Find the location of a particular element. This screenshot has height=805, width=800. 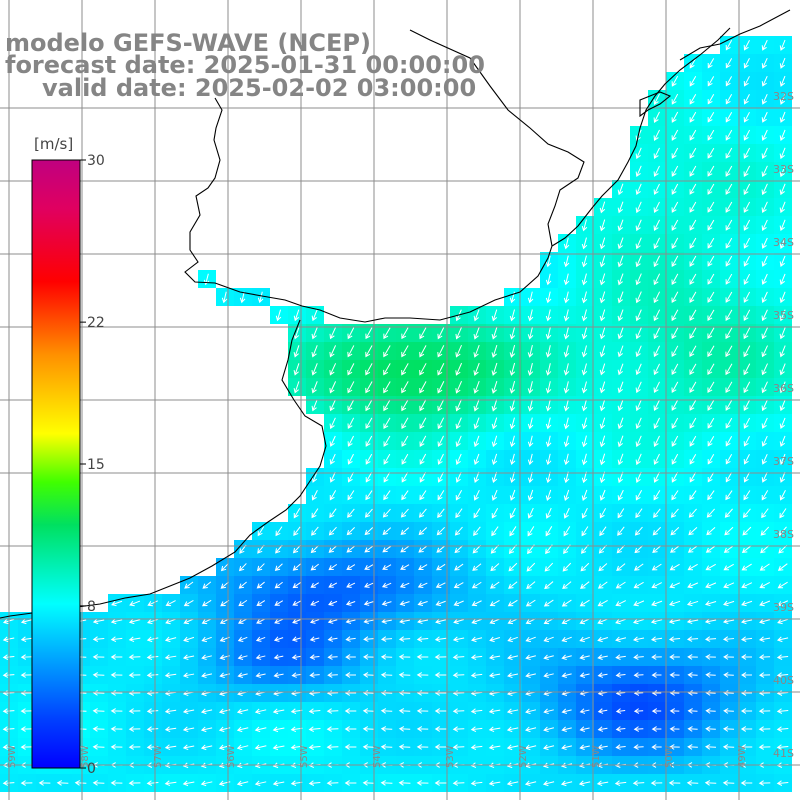

lat-label: 34S is located at coordinates (783, 242).